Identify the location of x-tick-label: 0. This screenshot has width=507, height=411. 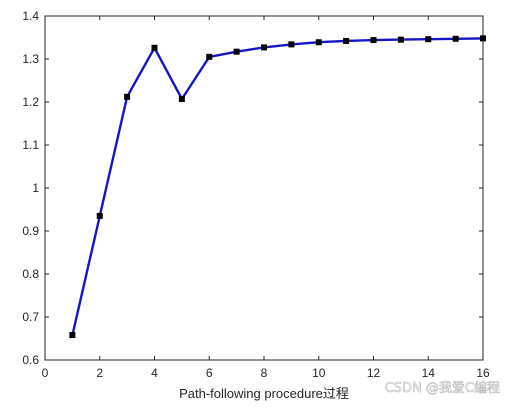
(45, 373).